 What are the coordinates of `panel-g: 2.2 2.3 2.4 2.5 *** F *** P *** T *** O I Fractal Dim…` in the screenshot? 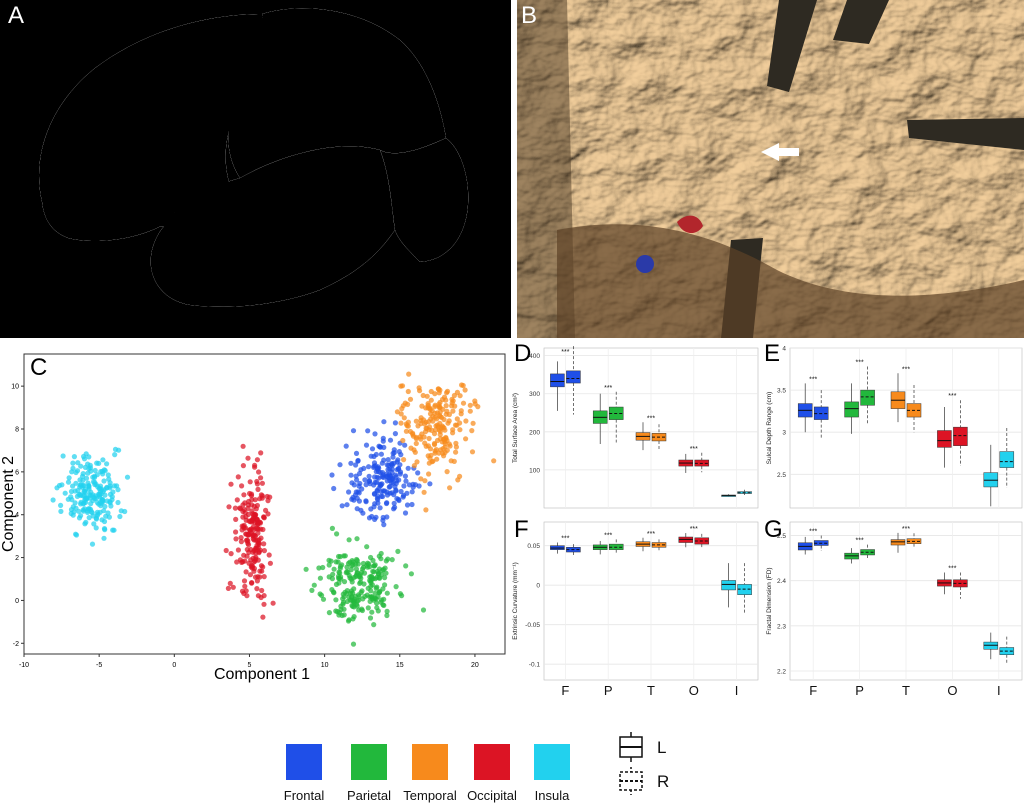 It's located at (894, 608).